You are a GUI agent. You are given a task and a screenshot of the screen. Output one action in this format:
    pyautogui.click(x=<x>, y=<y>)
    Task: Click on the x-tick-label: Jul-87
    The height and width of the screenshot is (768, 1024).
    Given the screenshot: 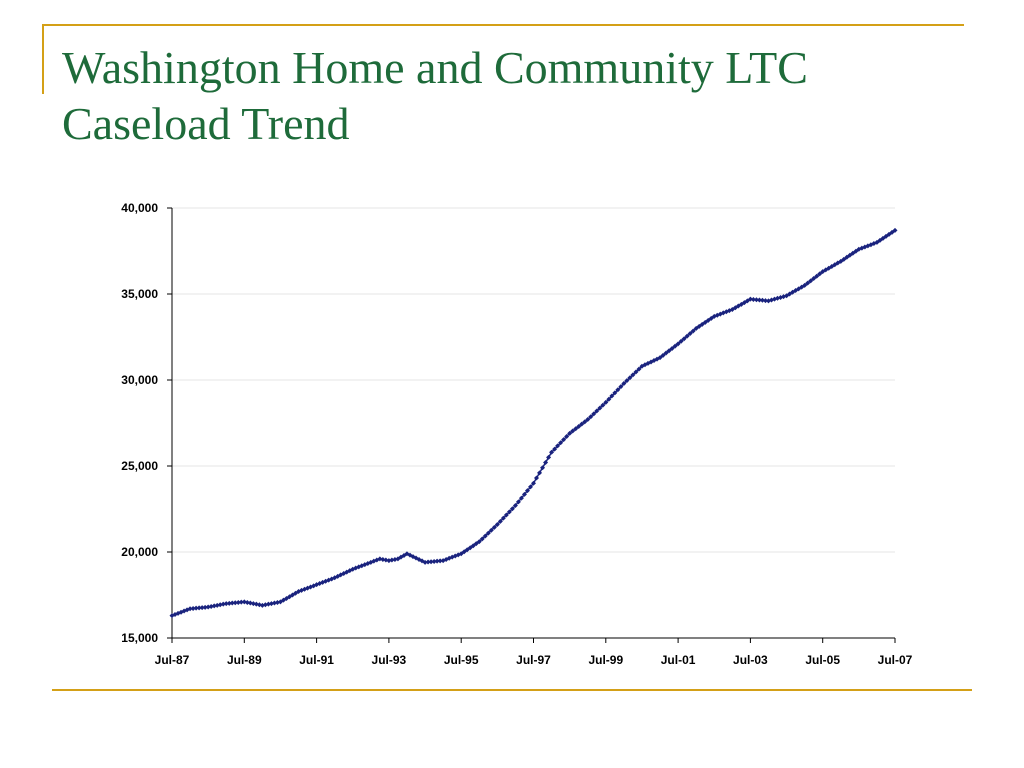 What is the action you would take?
    pyautogui.click(x=172, y=660)
    